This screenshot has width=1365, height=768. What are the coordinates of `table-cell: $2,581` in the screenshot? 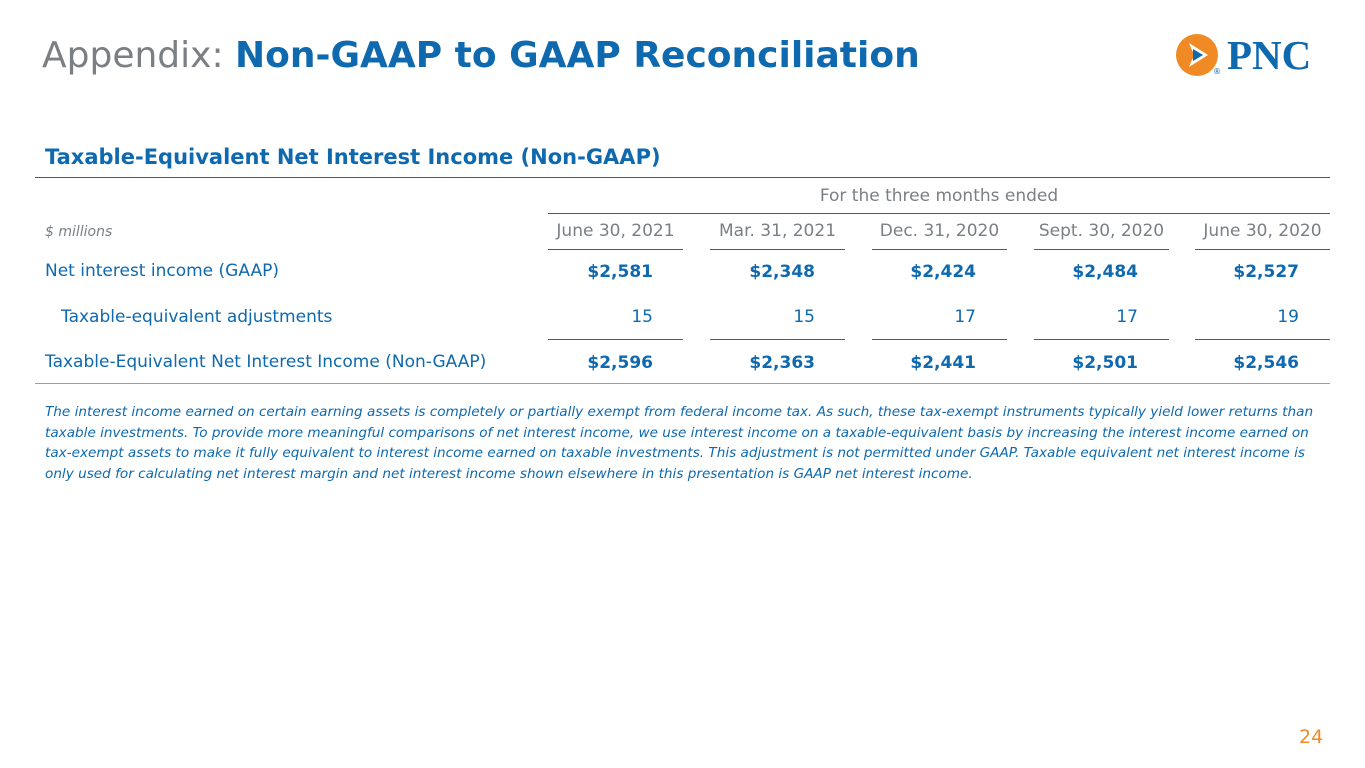 It's located at (620, 272).